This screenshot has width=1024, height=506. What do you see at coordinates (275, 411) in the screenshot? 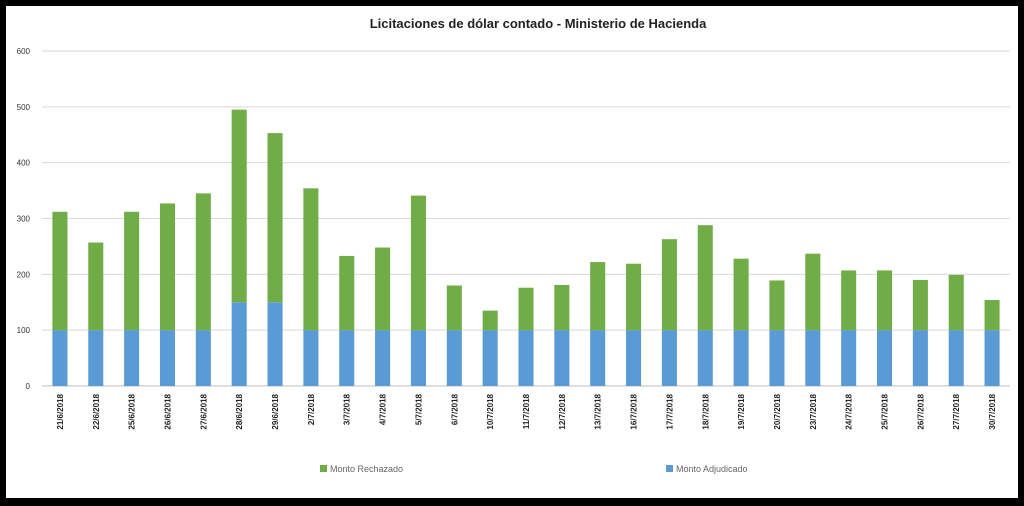
I see `x-tick-label: 29/6/2018` at bounding box center [275, 411].